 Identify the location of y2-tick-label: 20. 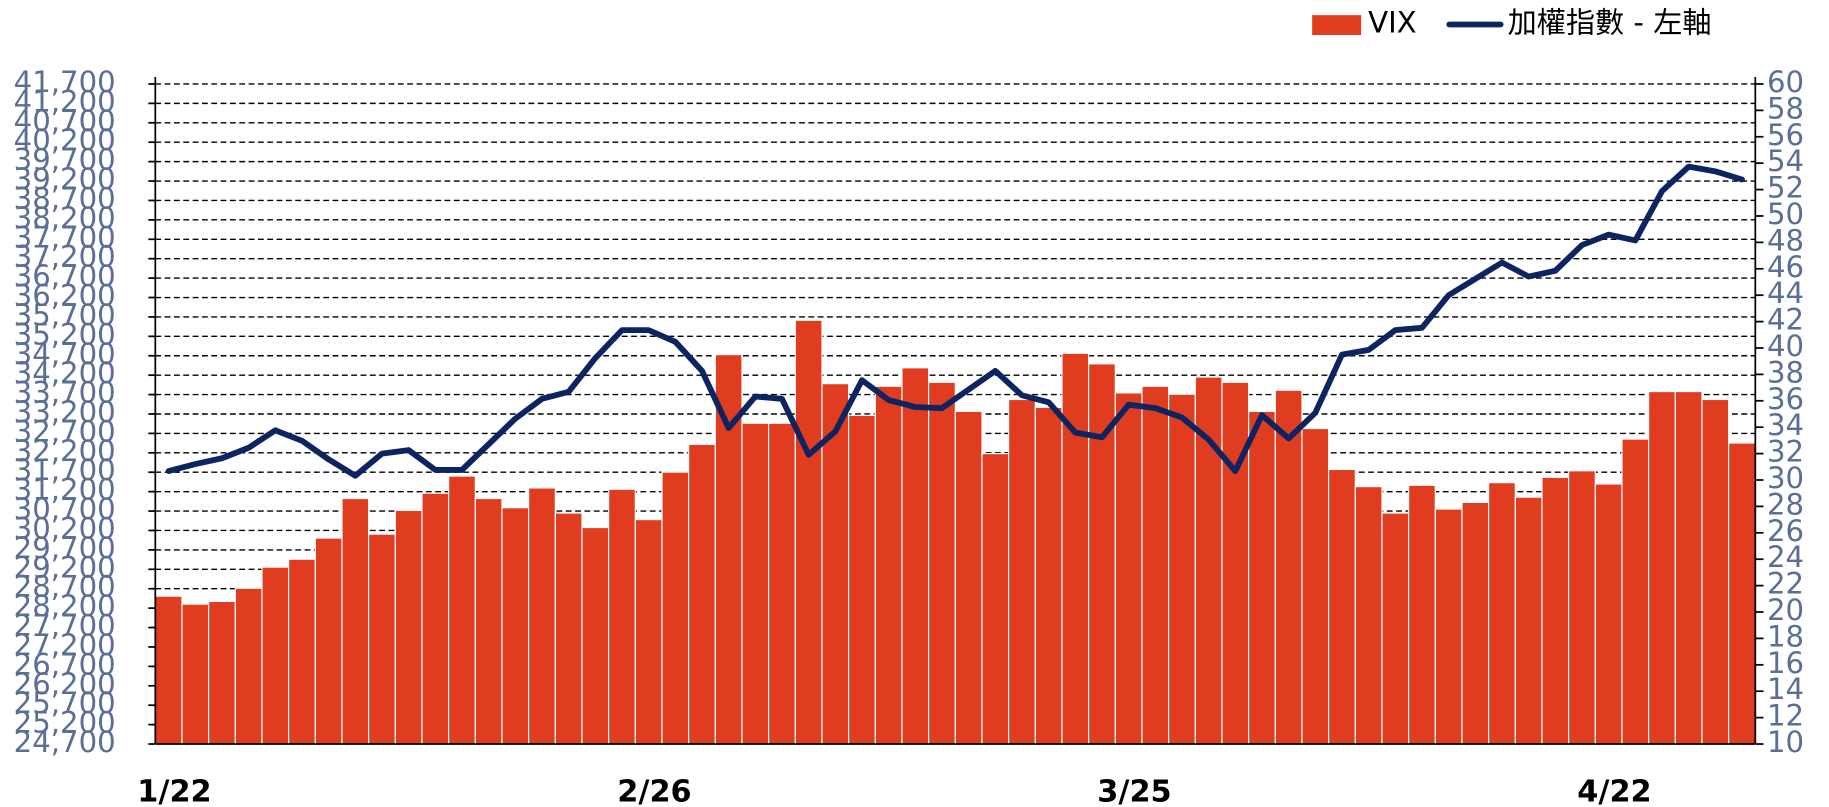
(1785, 610).